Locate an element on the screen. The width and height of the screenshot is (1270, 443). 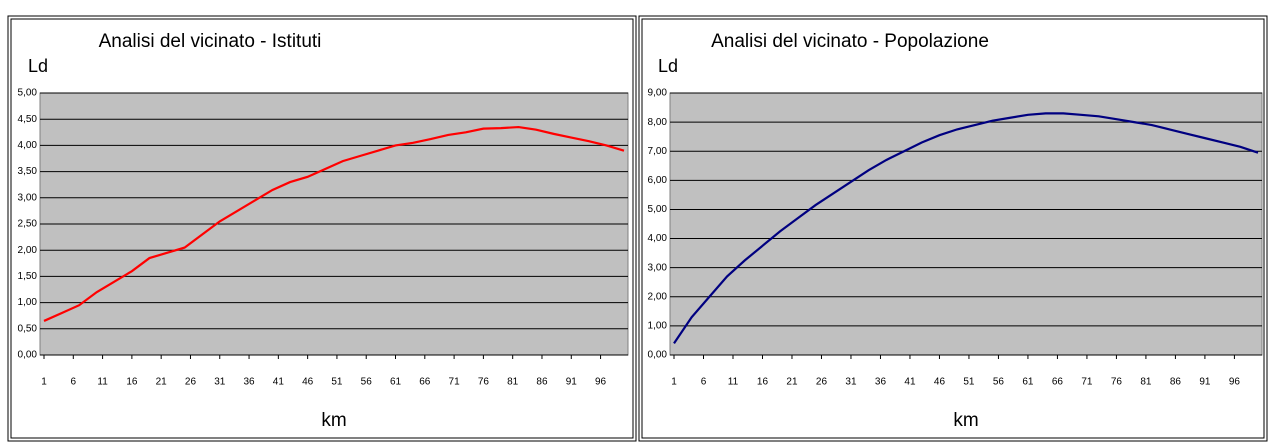
y-tick-label: 8,00 is located at coordinates (658, 122).